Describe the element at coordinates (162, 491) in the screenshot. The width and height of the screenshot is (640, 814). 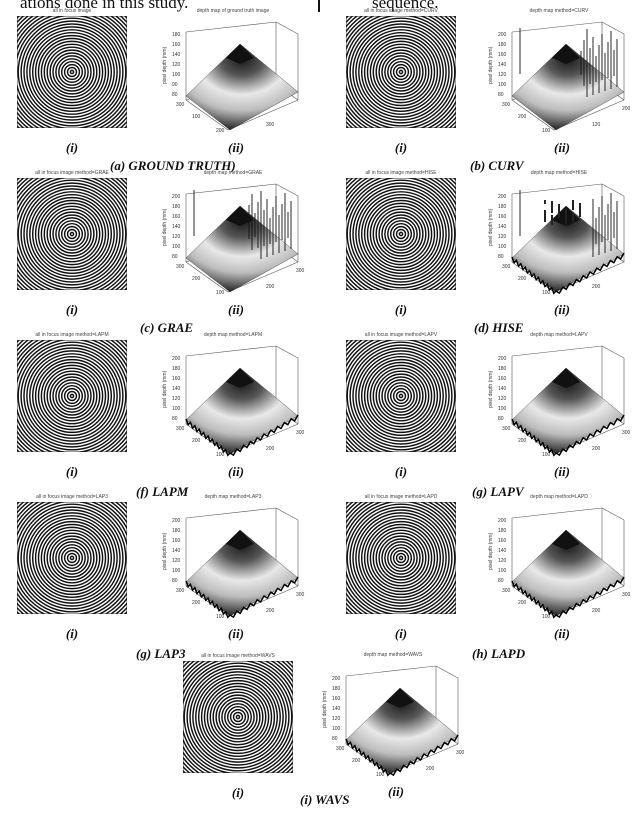
I see `panel-caption: (f) LAPM` at that location.